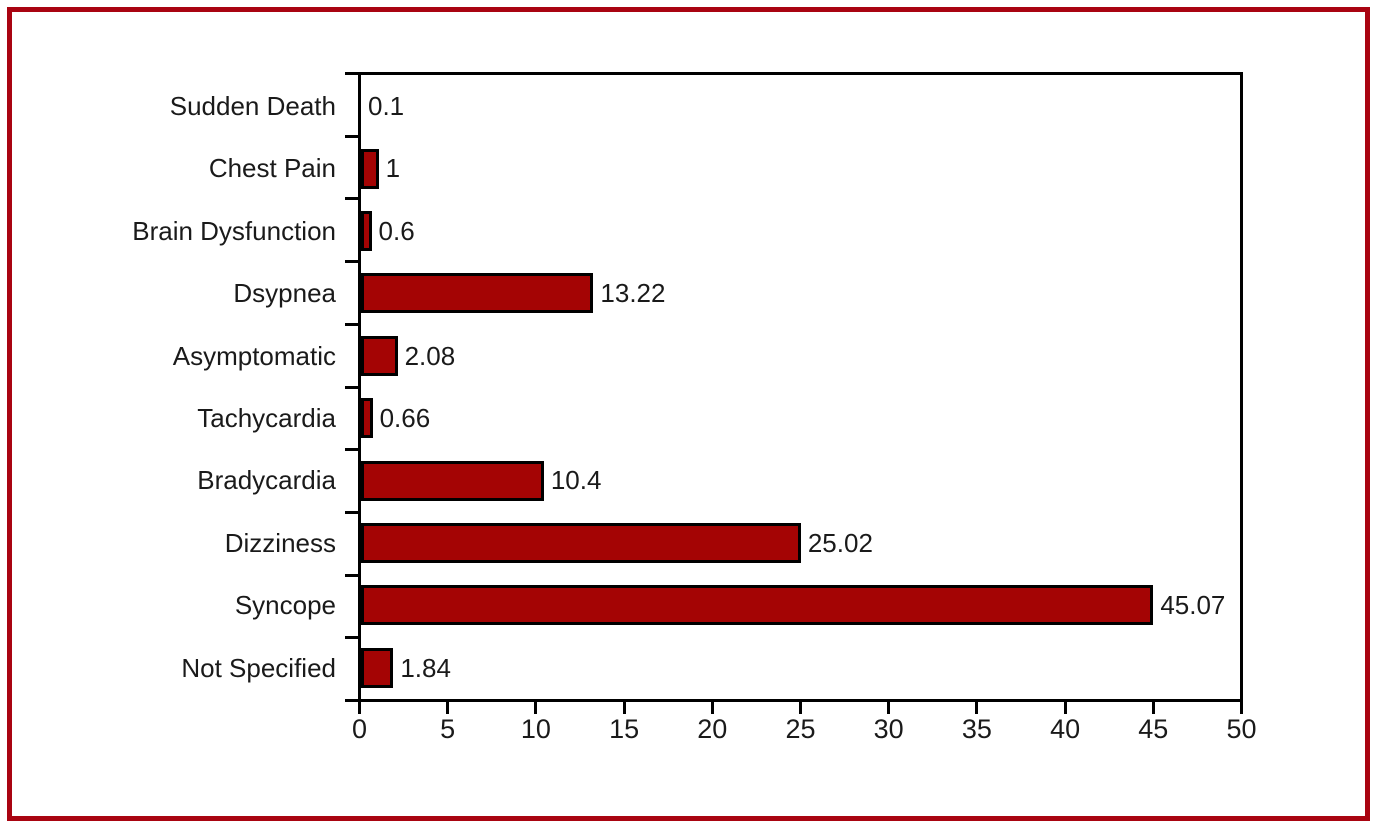 This screenshot has width=1377, height=828. I want to click on bar-syncope, so click(757, 605).